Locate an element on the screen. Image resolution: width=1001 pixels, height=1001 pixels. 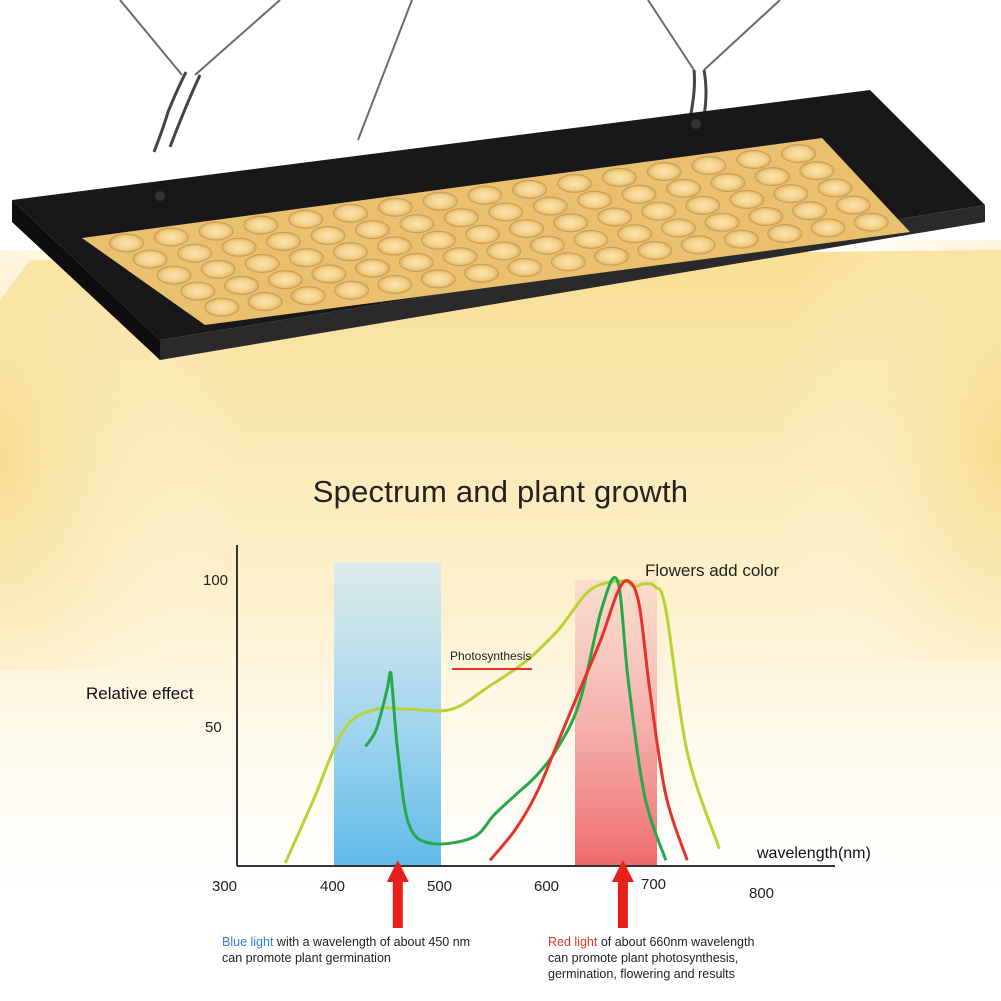
red-light-text-2: can promote plant photosynthesis, is located at coordinates (643, 958).